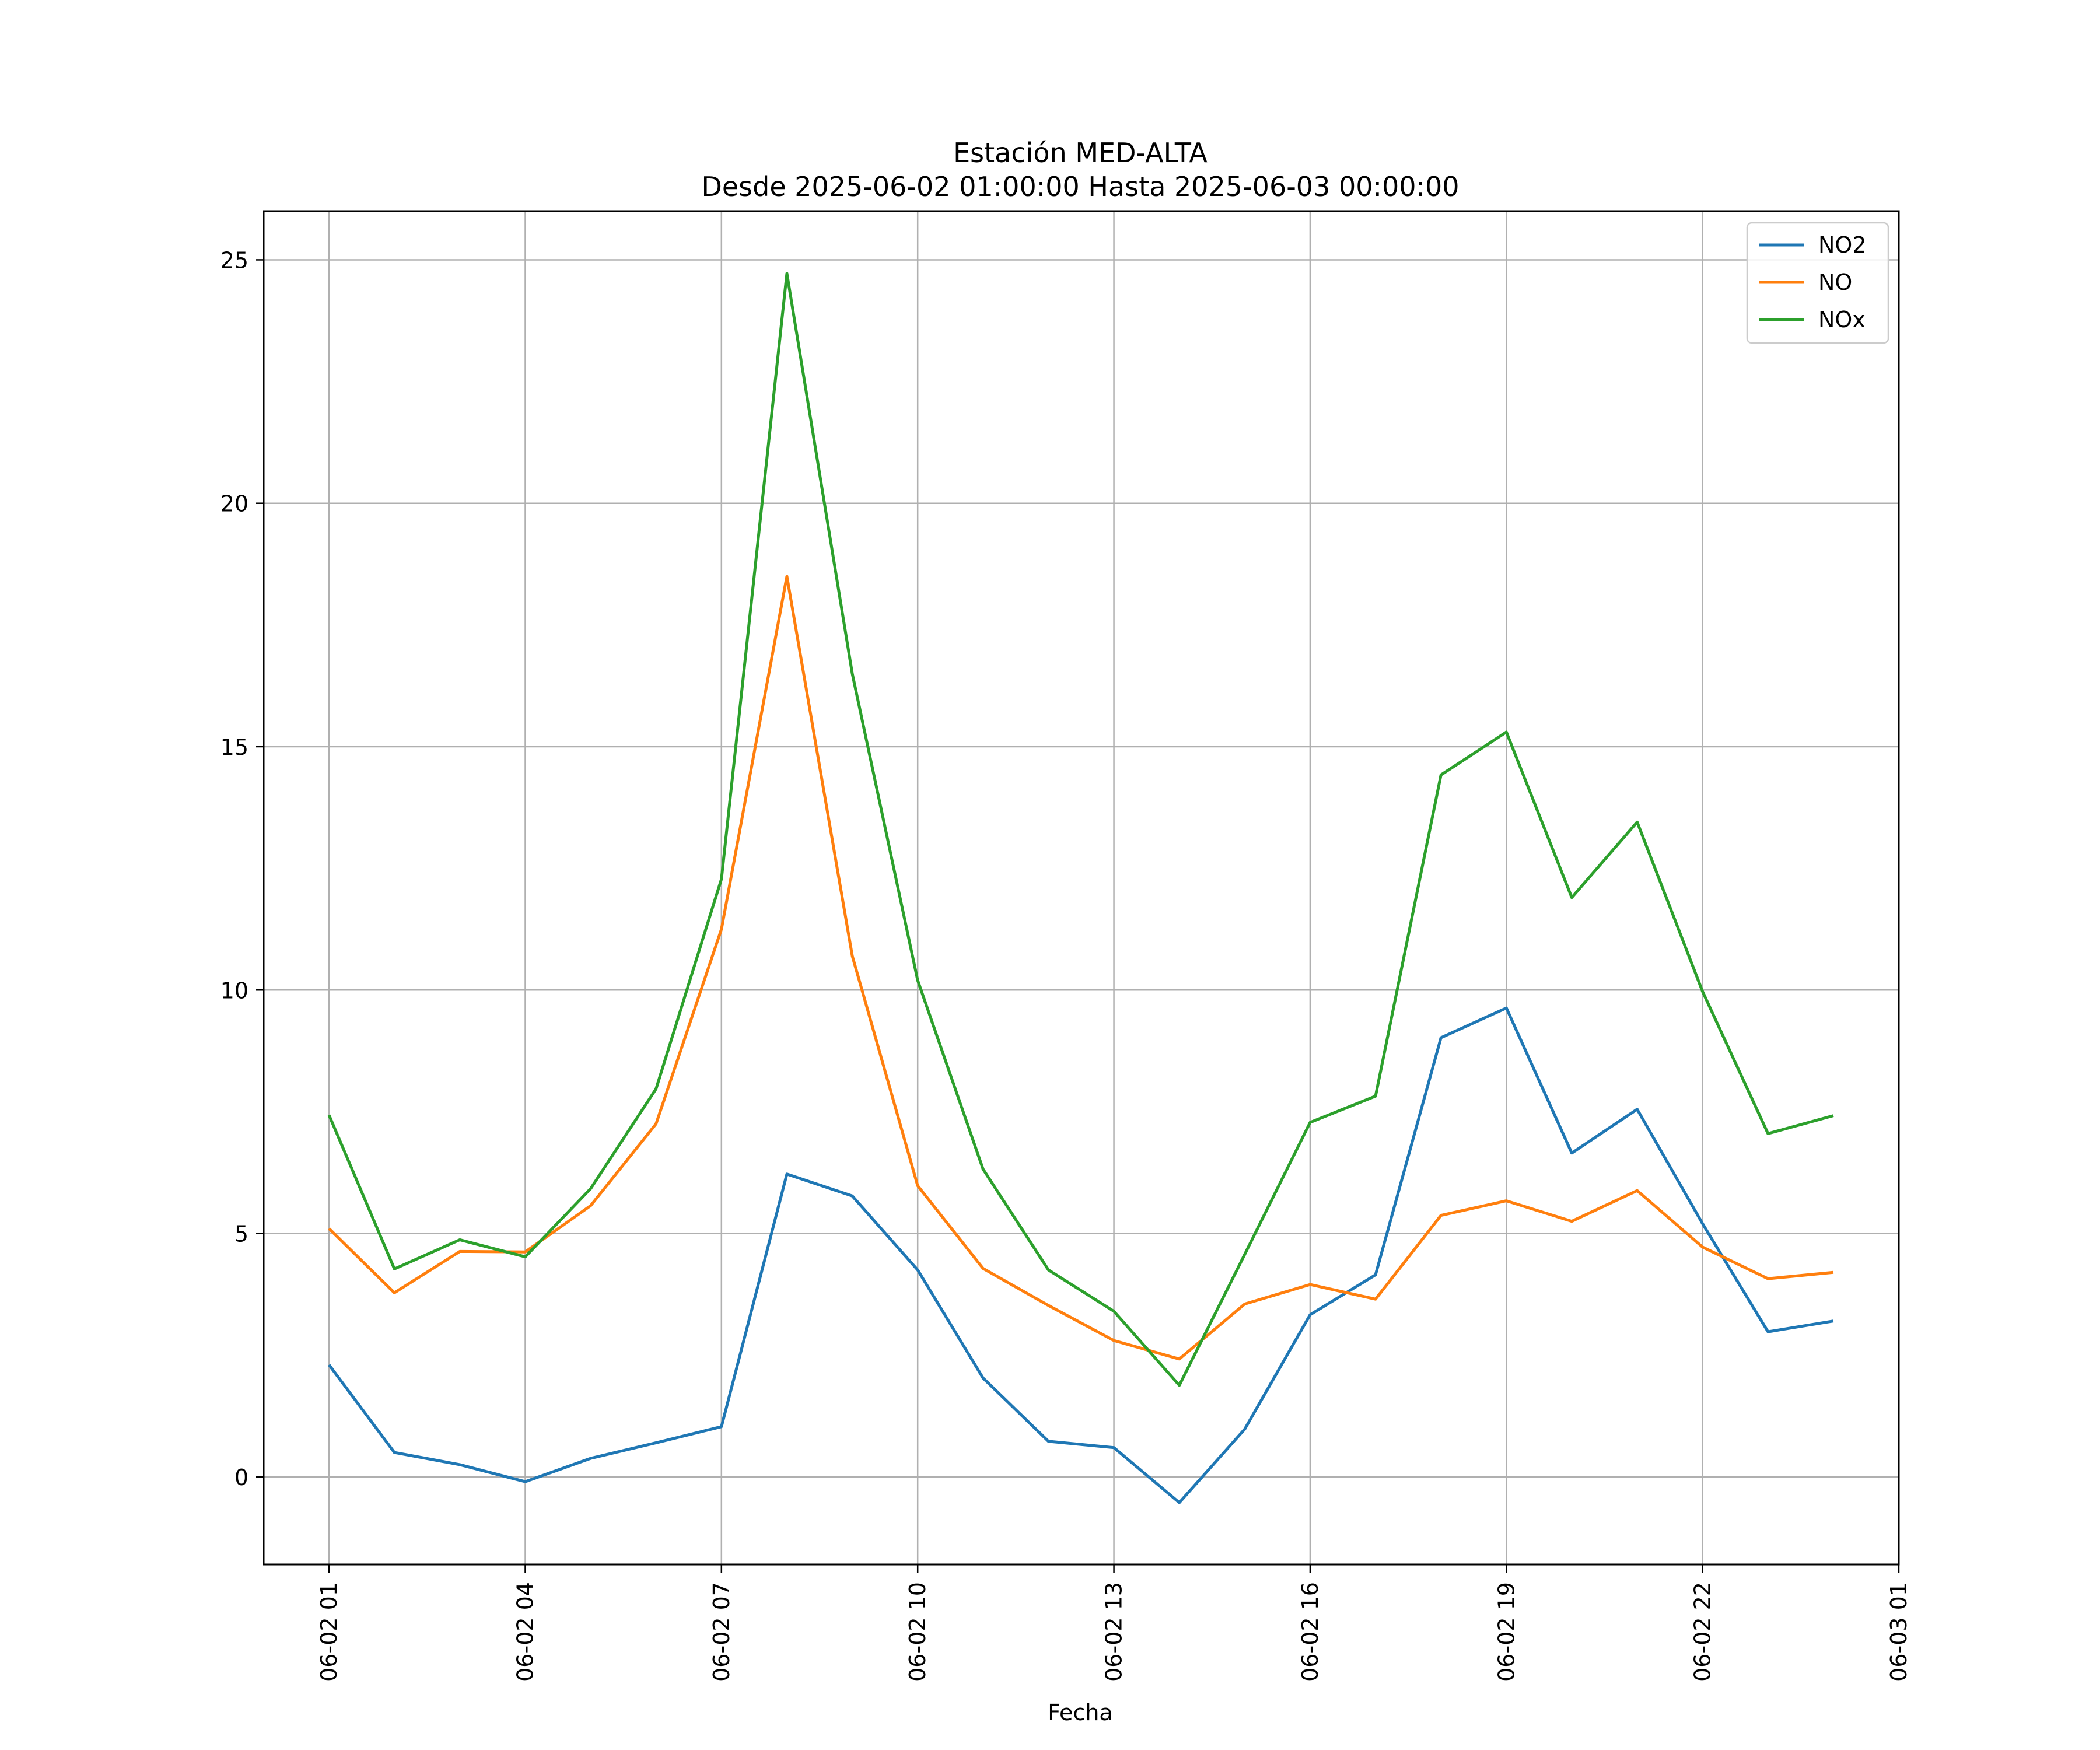  What do you see at coordinates (1080, 1713) in the screenshot?
I see `x-axis-label: Fecha` at bounding box center [1080, 1713].